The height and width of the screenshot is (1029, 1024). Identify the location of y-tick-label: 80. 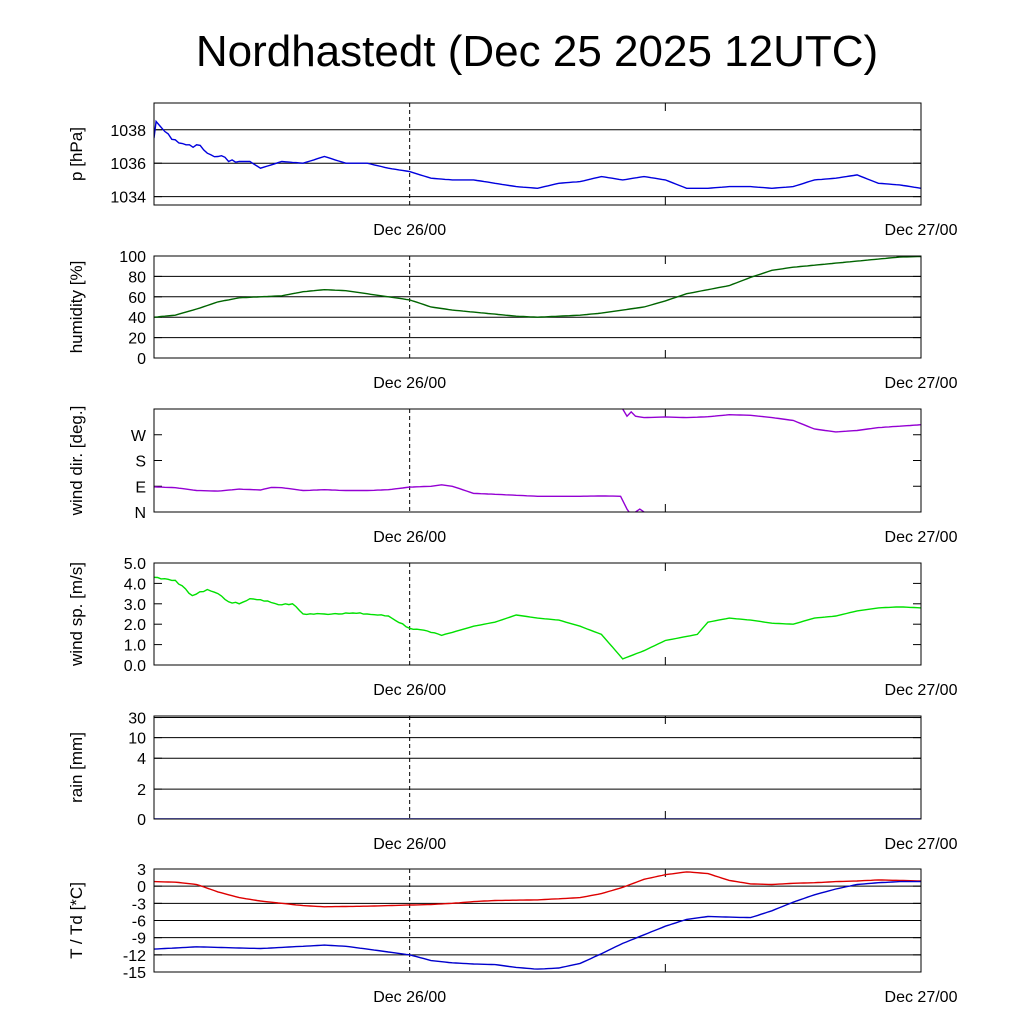
(137, 277).